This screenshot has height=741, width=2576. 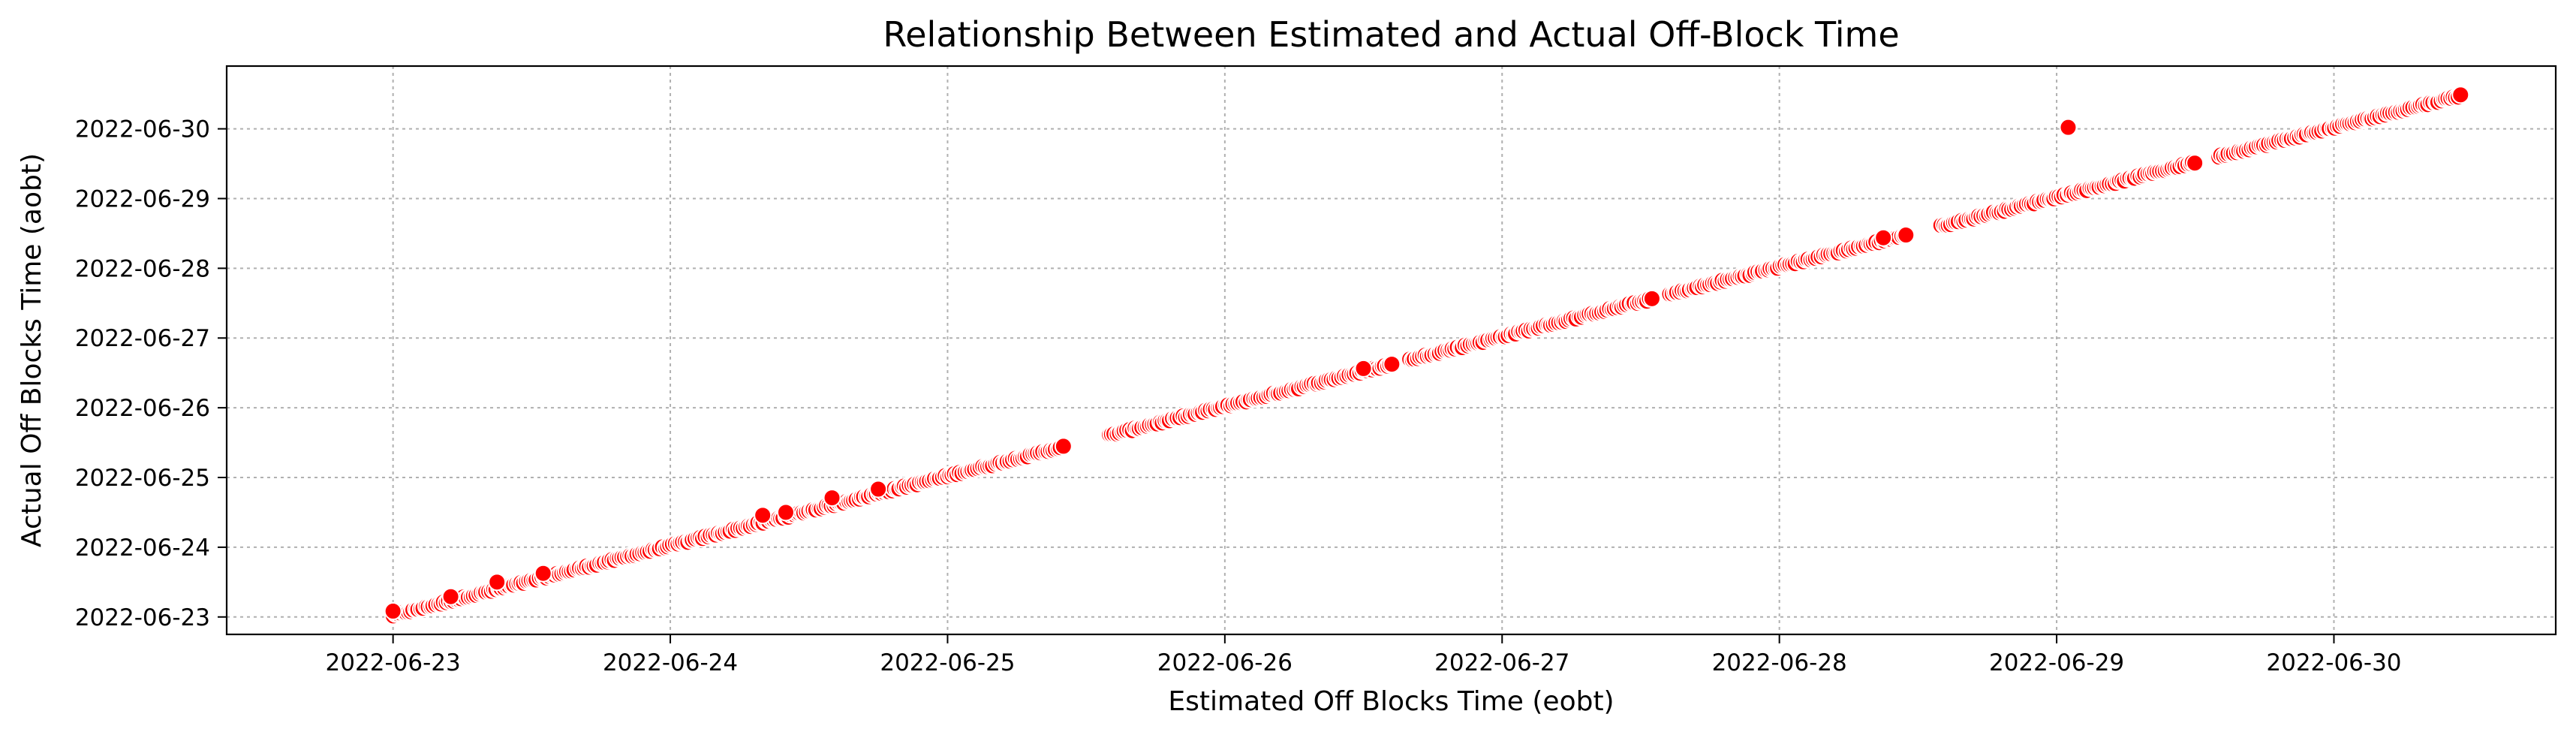 I want to click on x-tick-label: 2022-06-24, so click(x=670, y=662).